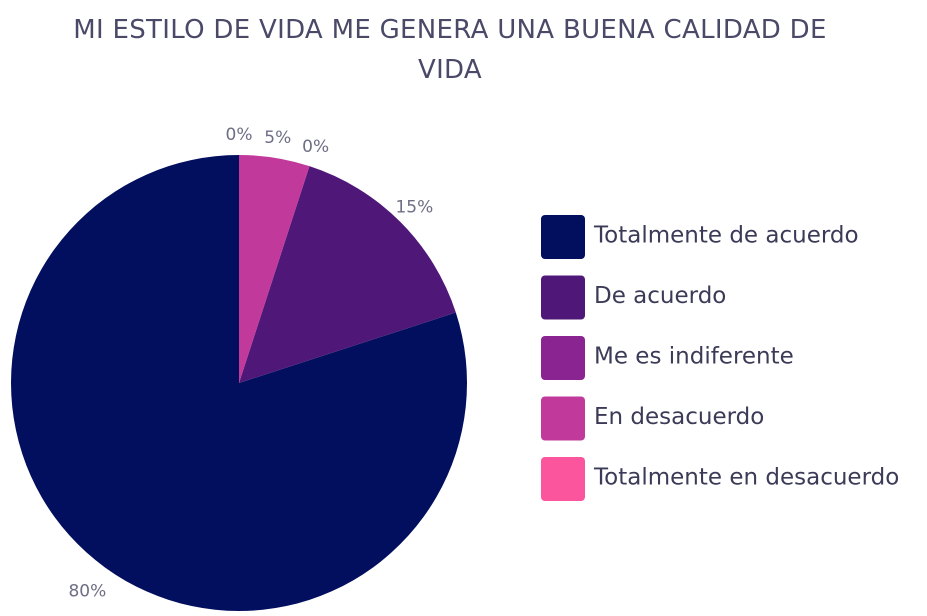 The image size is (927, 616). What do you see at coordinates (660, 296) in the screenshot?
I see `legend-label: De acuerdo` at bounding box center [660, 296].